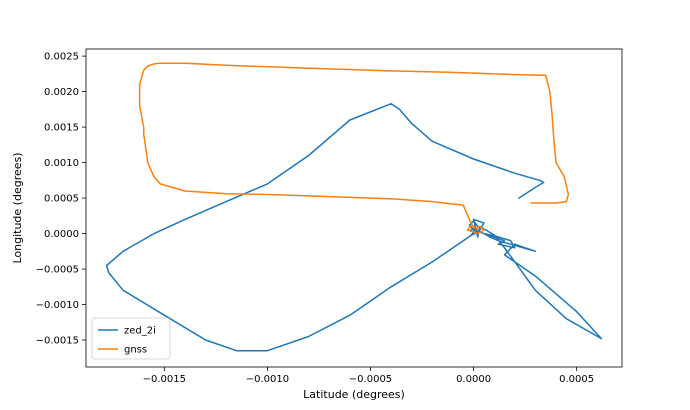 This screenshot has height=410, width=690. Describe the element at coordinates (140, 331) in the screenshot. I see `legend-label: zed_2i` at that location.